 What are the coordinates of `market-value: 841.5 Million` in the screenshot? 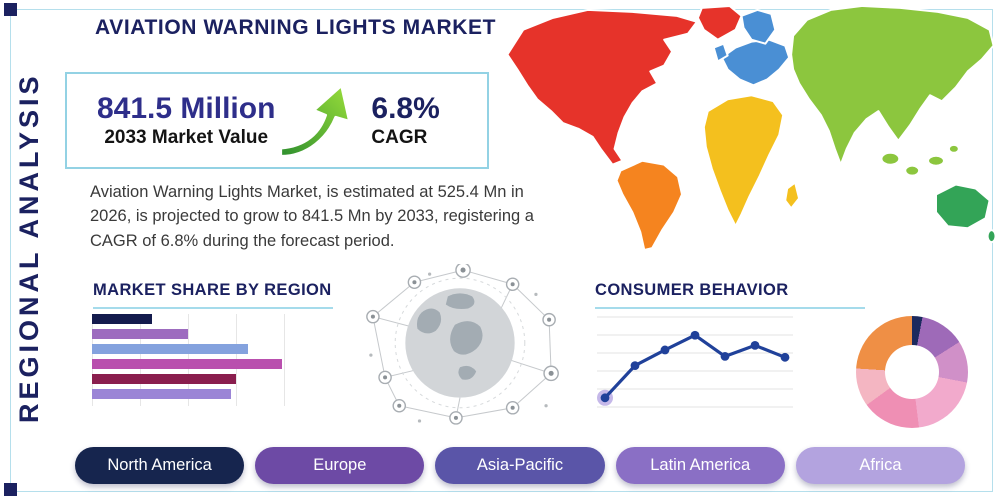 It's located at (186, 108).